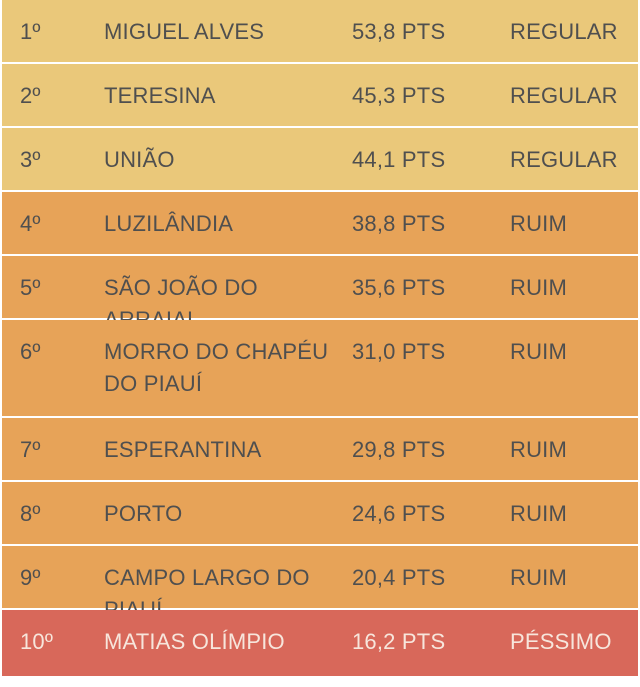 The image size is (640, 687). I want to click on table-row: 2º TERESINA 45,3 PTS REGULAR, so click(320, 96).